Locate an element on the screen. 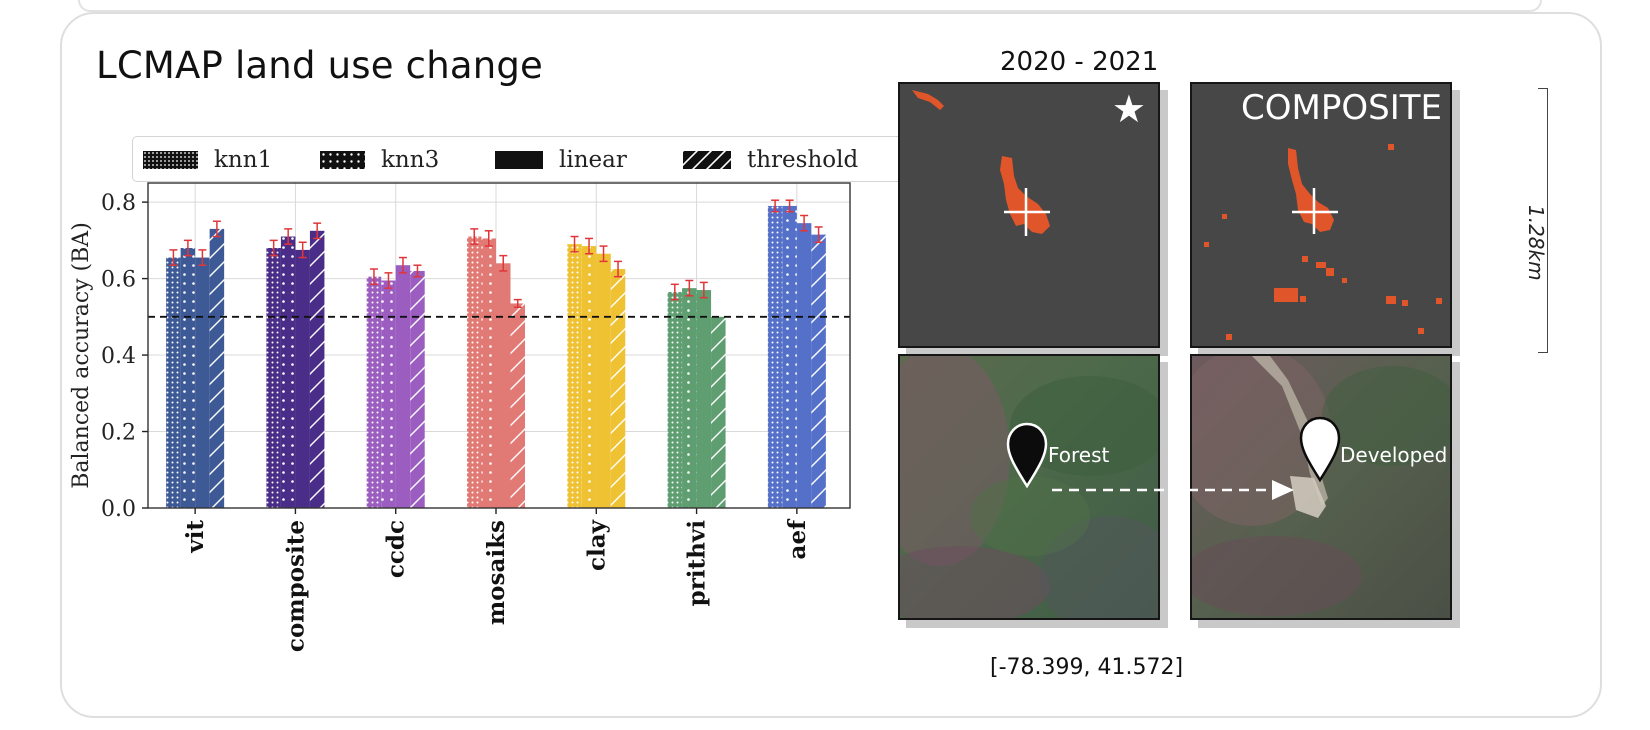 Image resolution: width=1650 pixels, height=730 pixels. error-bar-mosaiks-linear is located at coordinates (503, 263).